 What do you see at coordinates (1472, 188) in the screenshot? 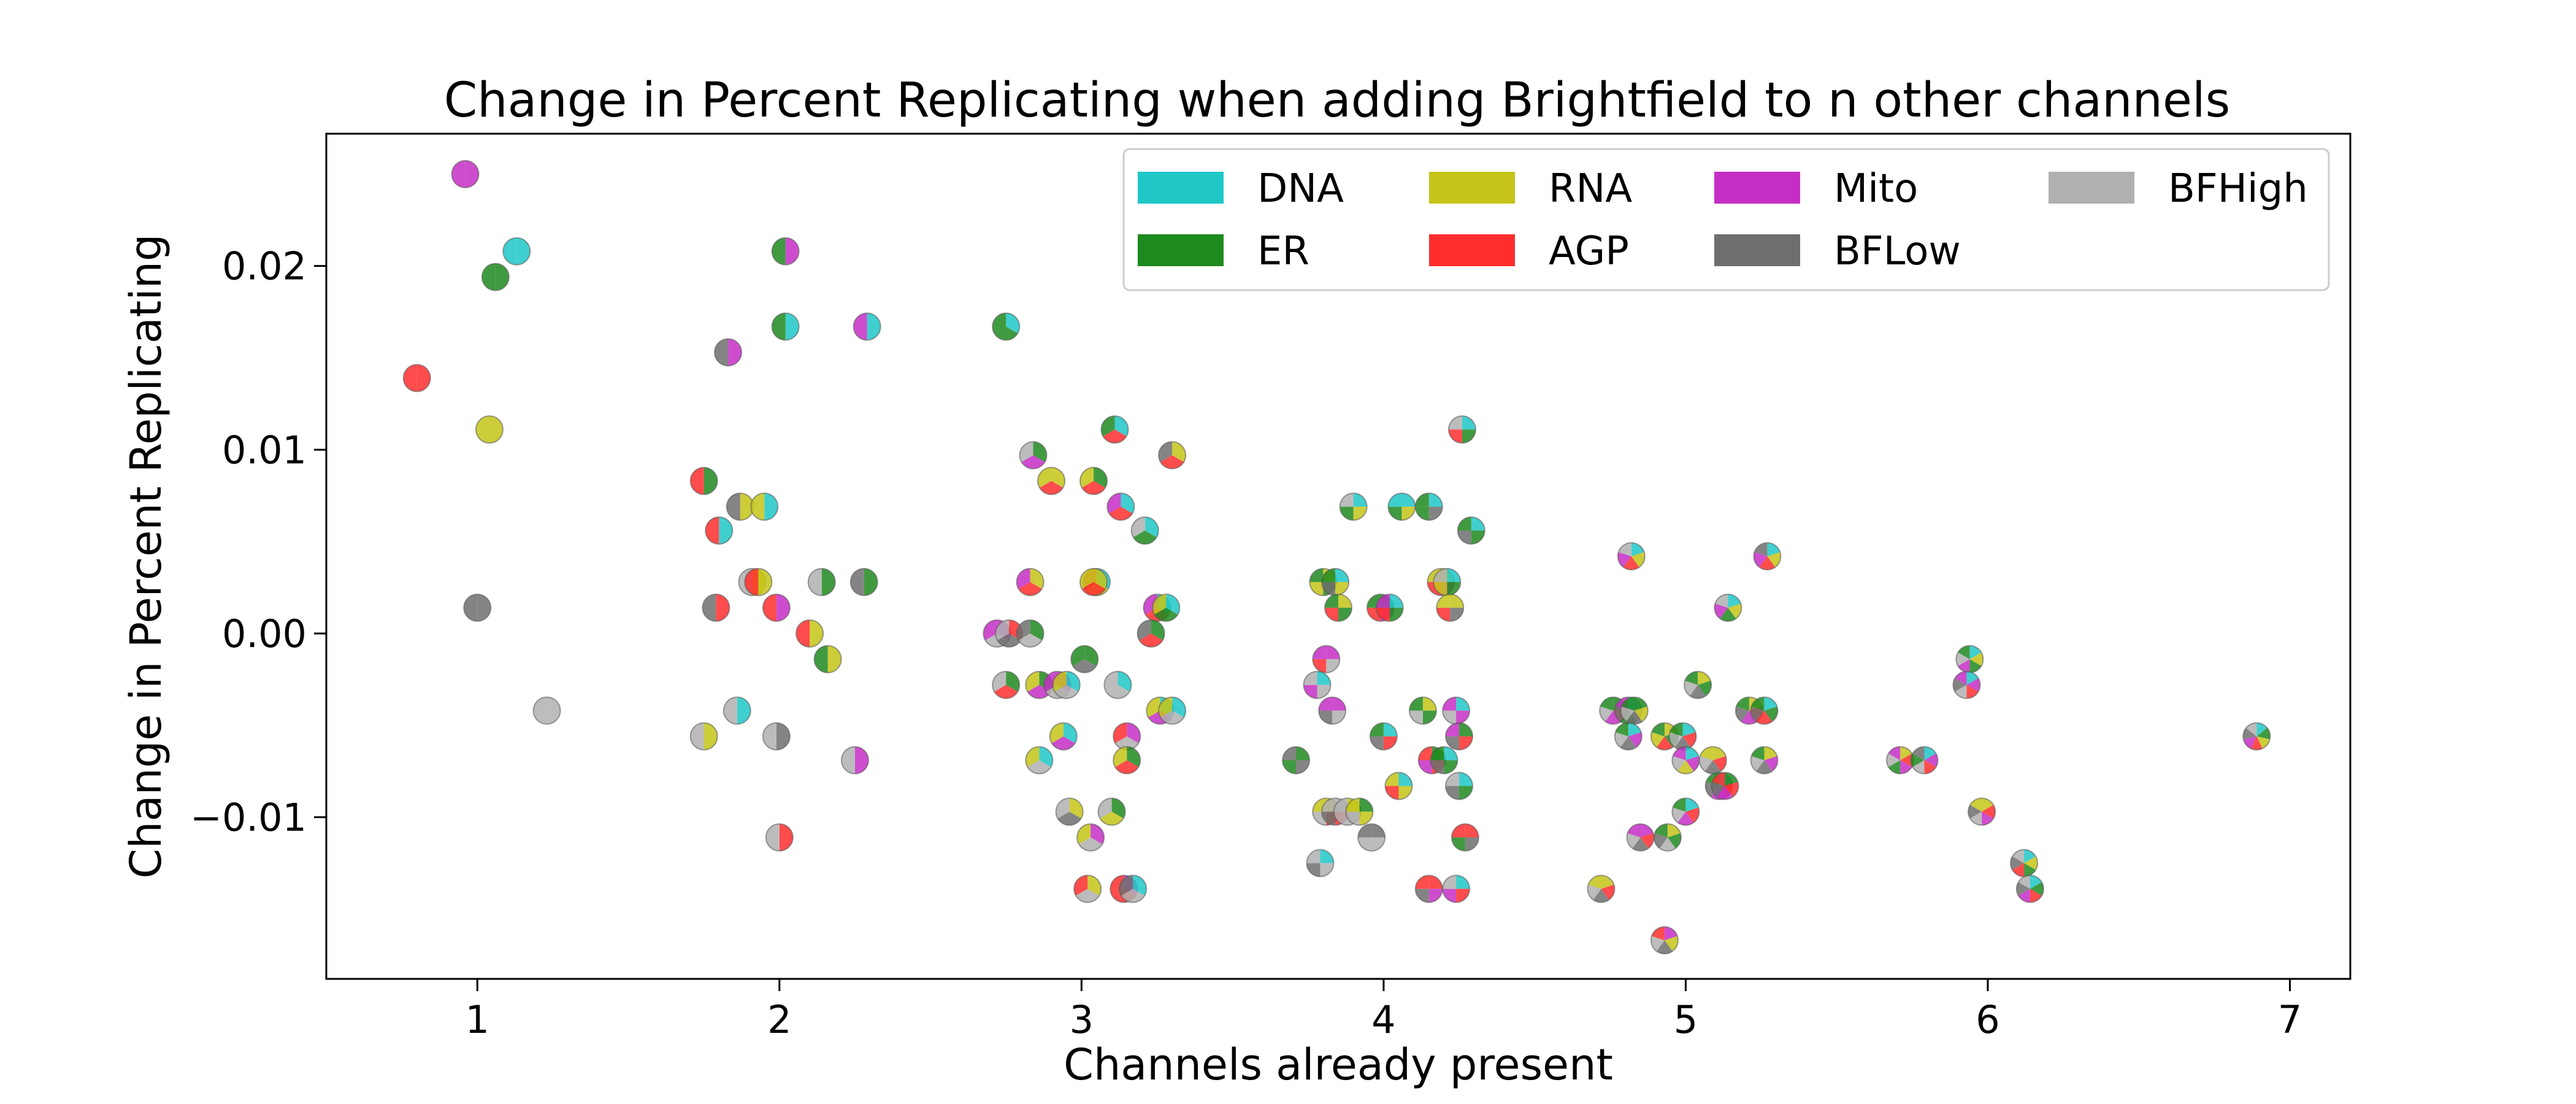
I see `legend-swatch` at bounding box center [1472, 188].